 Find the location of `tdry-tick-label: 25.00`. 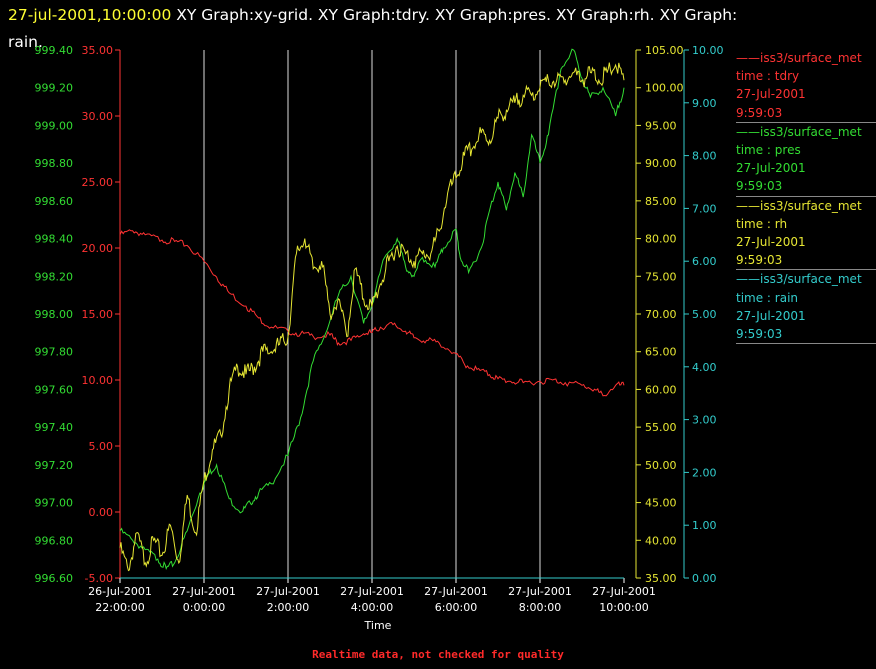

tdry-tick-label: 25.00 is located at coordinates (98, 182).